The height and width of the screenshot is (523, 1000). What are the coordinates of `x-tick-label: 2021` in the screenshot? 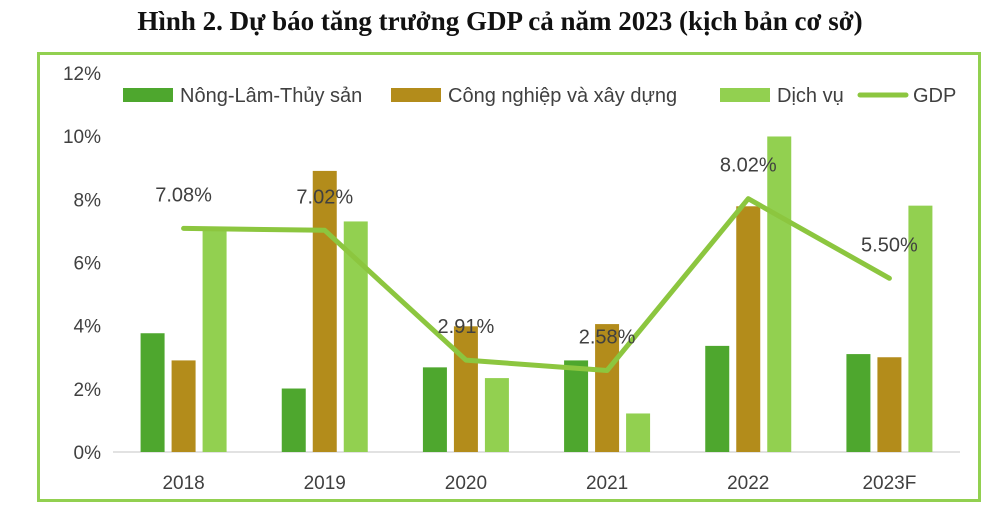 It's located at (607, 483).